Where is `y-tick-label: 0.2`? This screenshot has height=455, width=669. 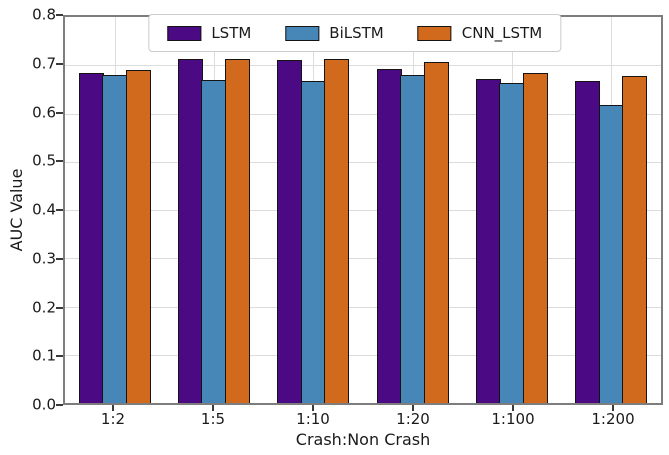
y-tick-label: 0.2 is located at coordinates (44, 307).